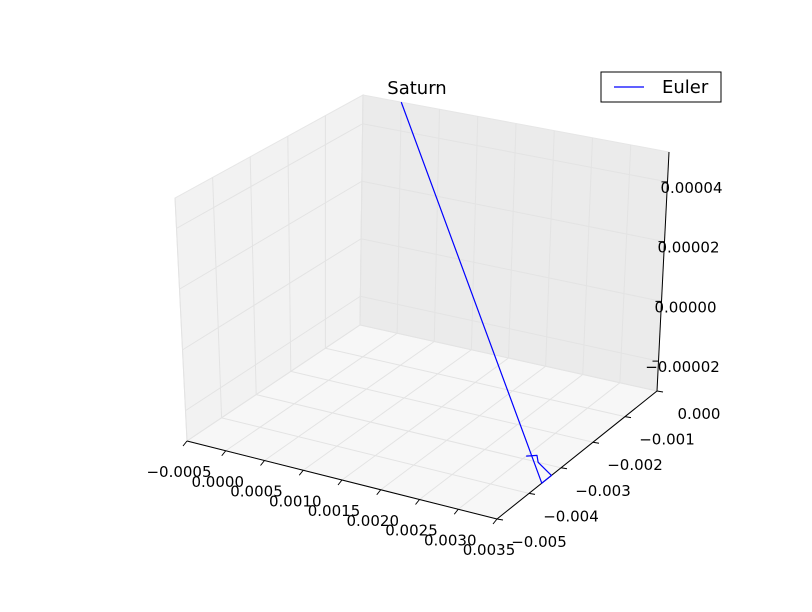 The image size is (812, 612). Describe the element at coordinates (635, 465) in the screenshot. I see `y-tick-label: −0.002` at that location.